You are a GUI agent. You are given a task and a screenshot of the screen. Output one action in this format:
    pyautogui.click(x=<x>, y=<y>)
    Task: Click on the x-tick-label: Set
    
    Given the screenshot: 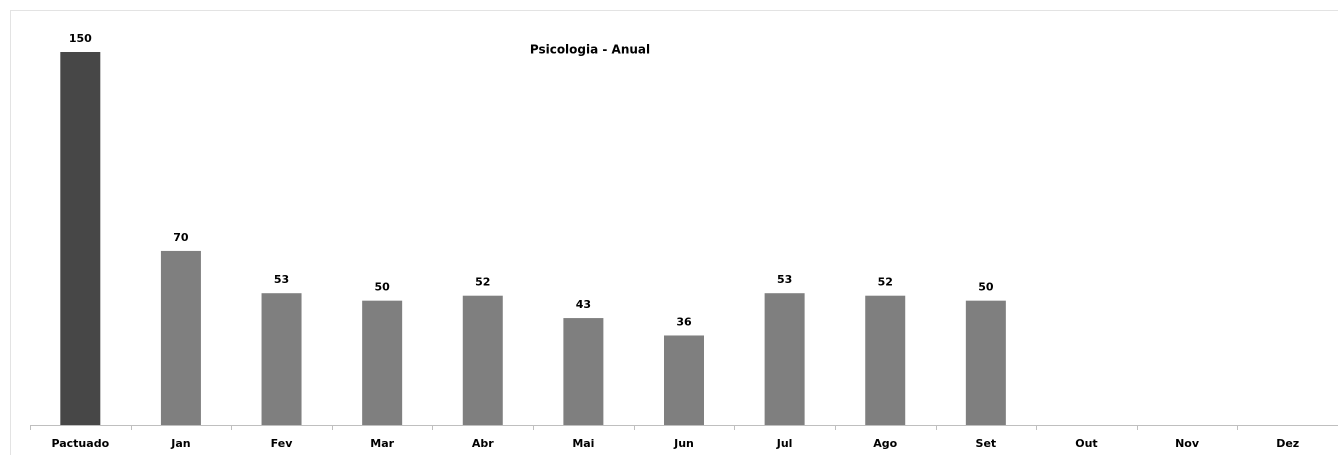 What is the action you would take?
    pyautogui.click(x=986, y=443)
    